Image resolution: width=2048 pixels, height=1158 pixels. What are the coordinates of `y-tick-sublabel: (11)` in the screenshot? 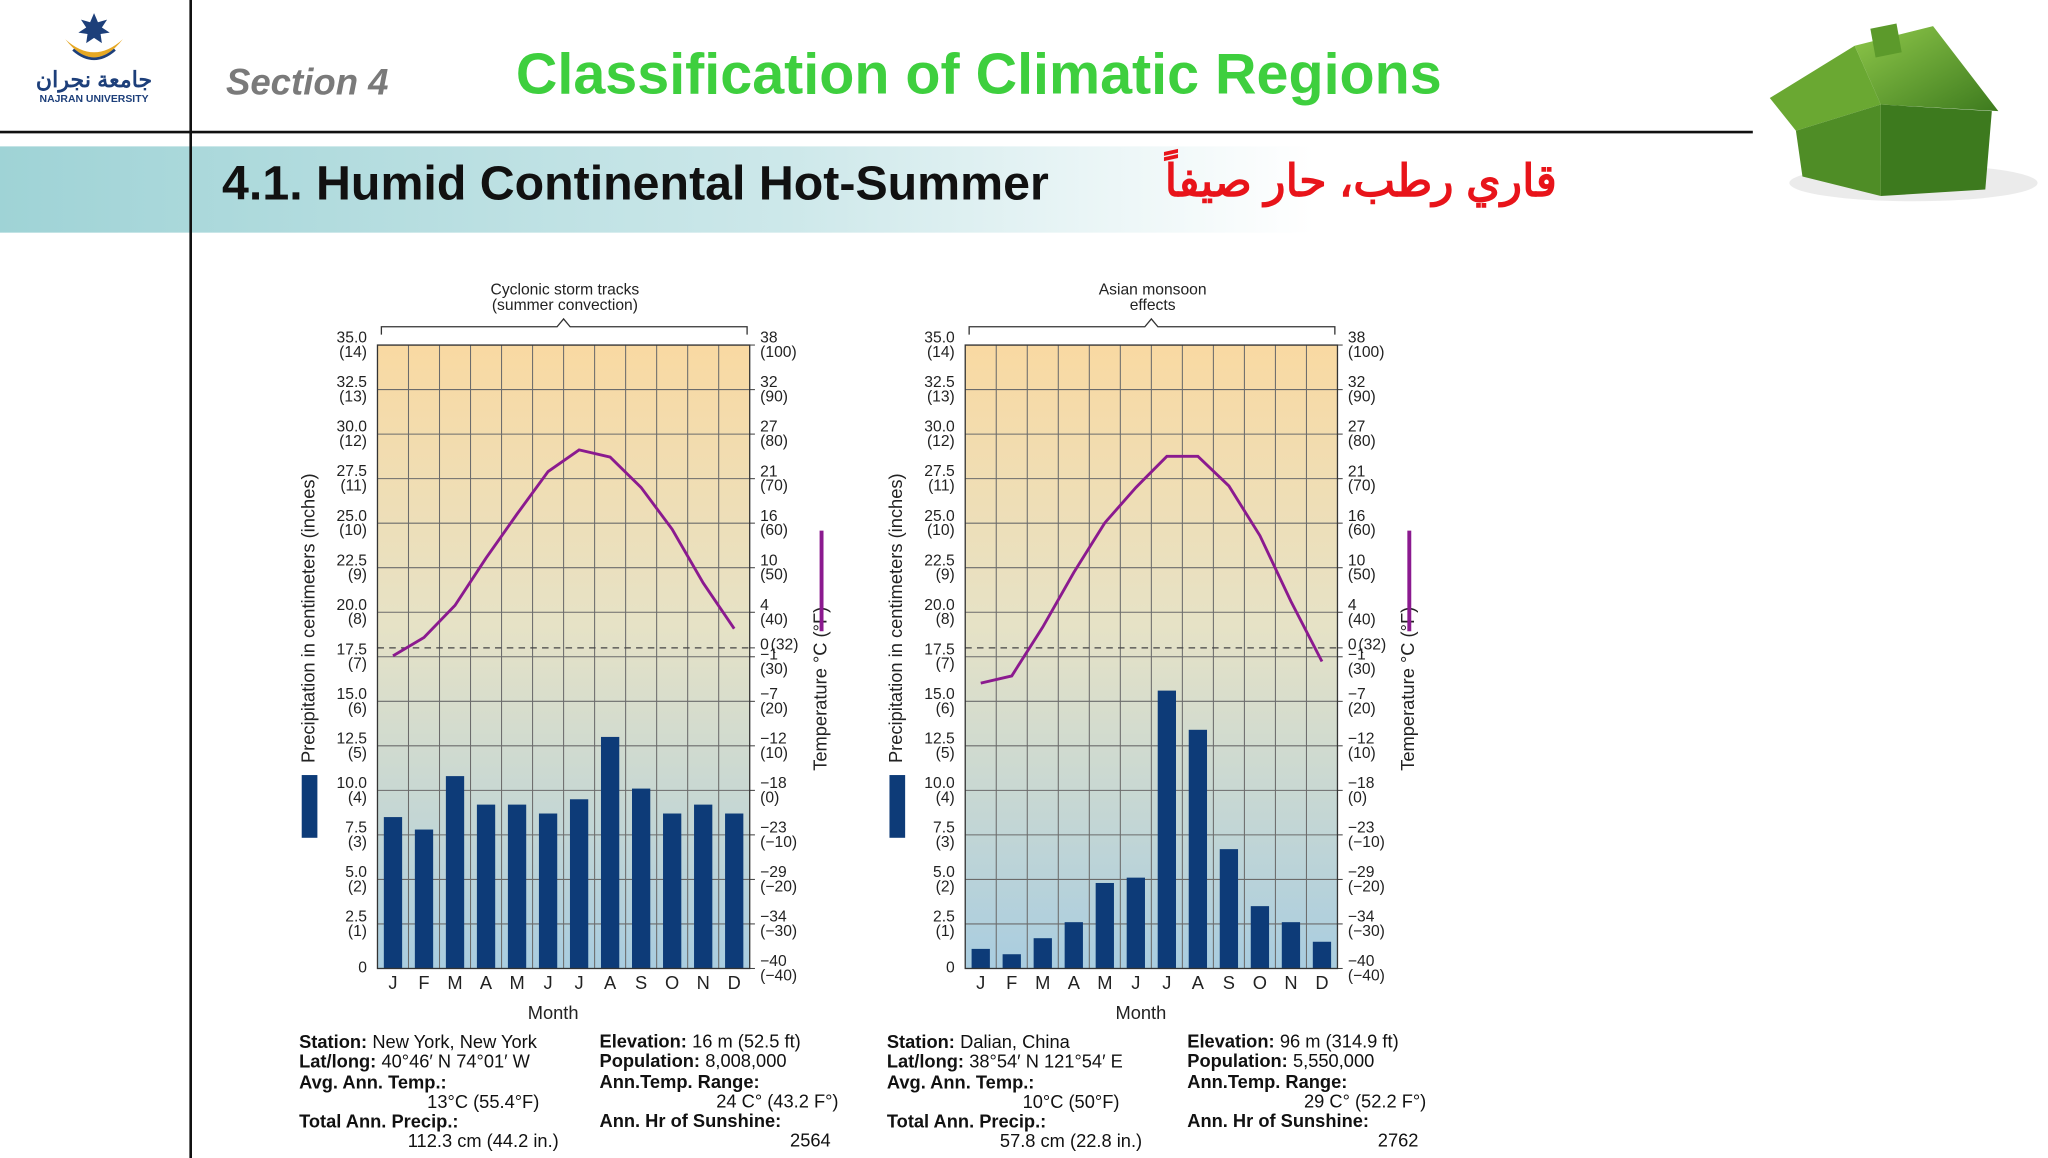 It's located at (941, 486).